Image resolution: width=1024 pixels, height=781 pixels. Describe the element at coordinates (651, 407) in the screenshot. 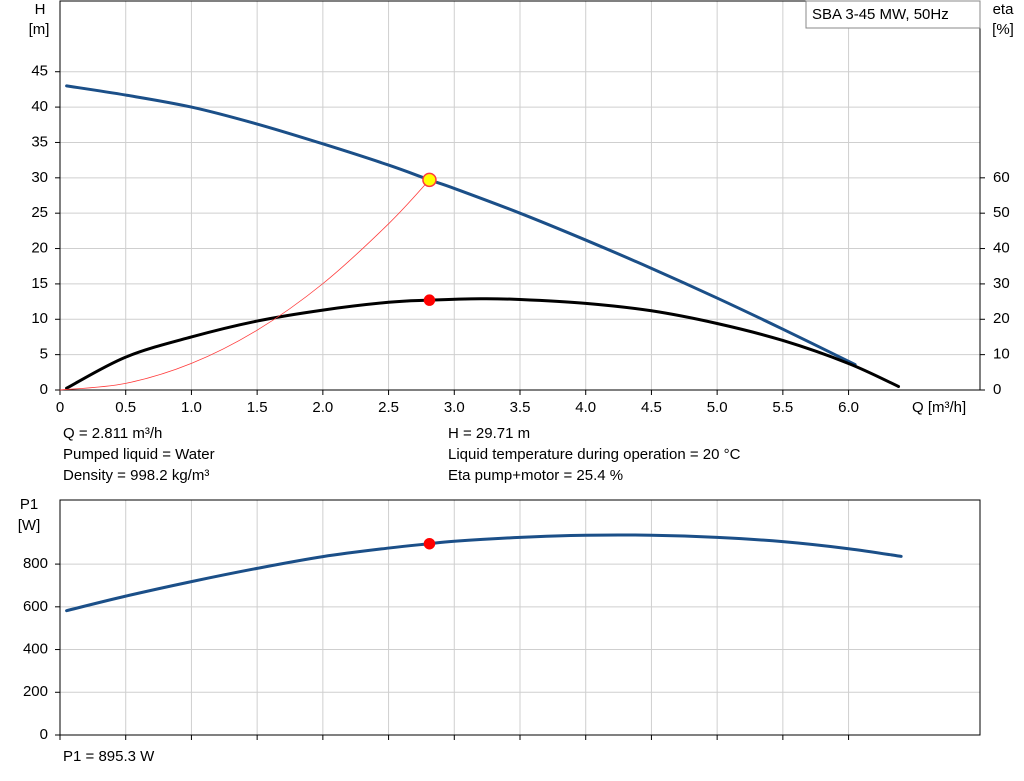

I see `x-tick-label: 4.5` at that location.